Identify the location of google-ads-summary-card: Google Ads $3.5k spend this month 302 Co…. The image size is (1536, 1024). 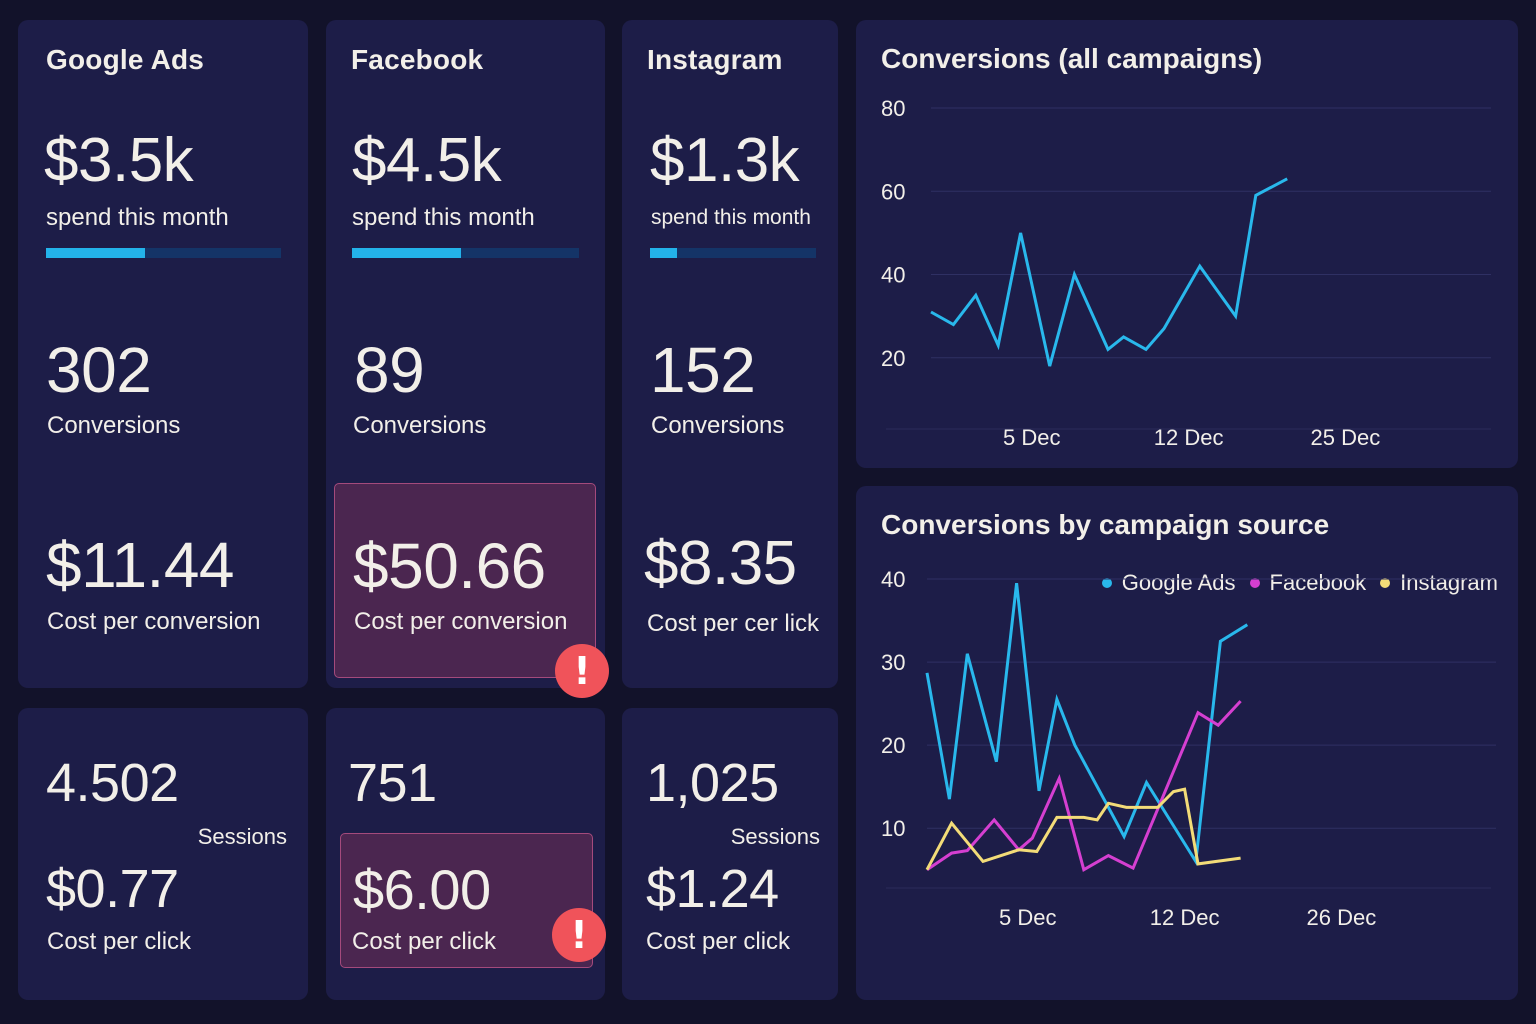
(163, 354).